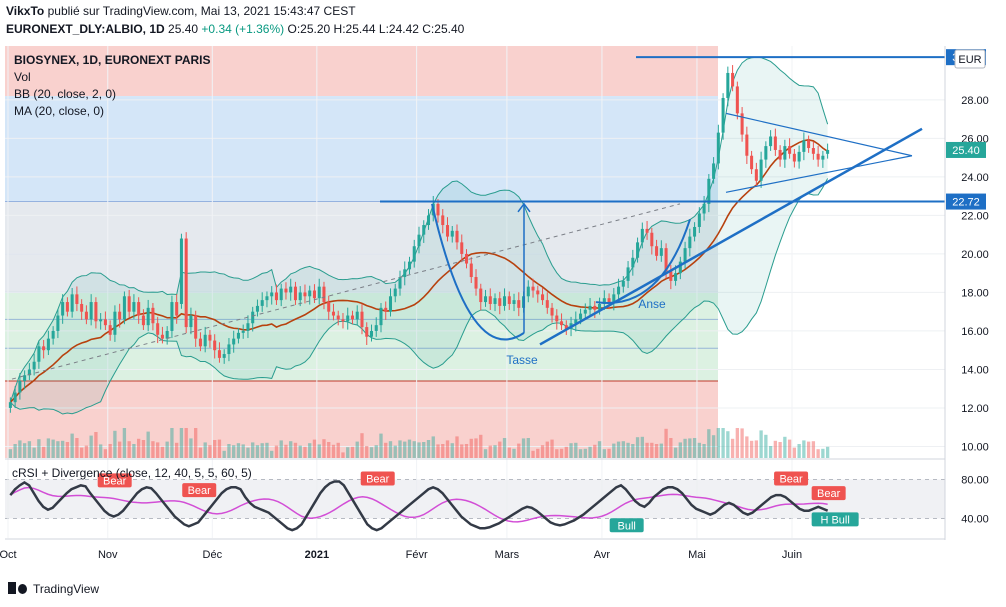 The height and width of the screenshot is (607, 1006). I want to click on triangle-bottom, so click(819, 174).